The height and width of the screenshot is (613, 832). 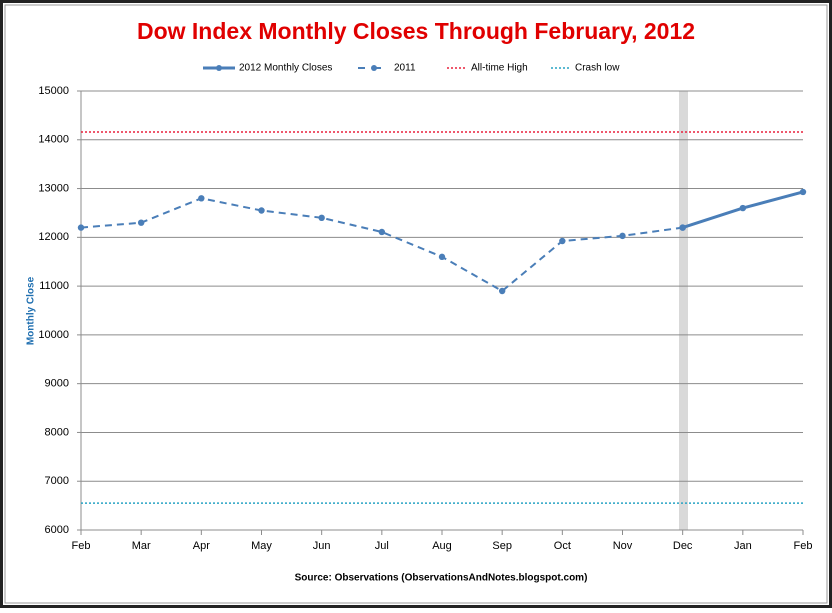 I want to click on y-tick-label: 7000, so click(x=57, y=481).